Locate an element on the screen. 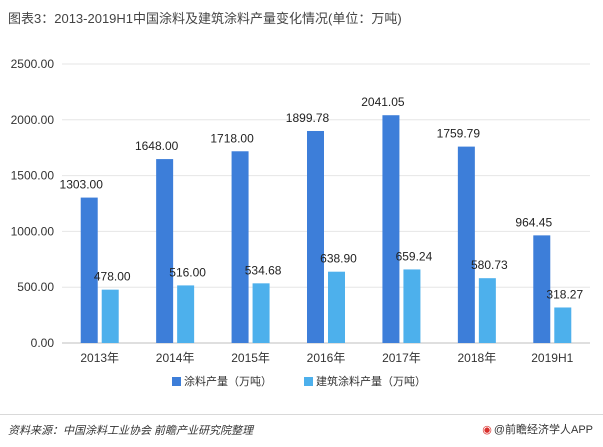  x-tick-label: 2018年 is located at coordinates (477, 358).